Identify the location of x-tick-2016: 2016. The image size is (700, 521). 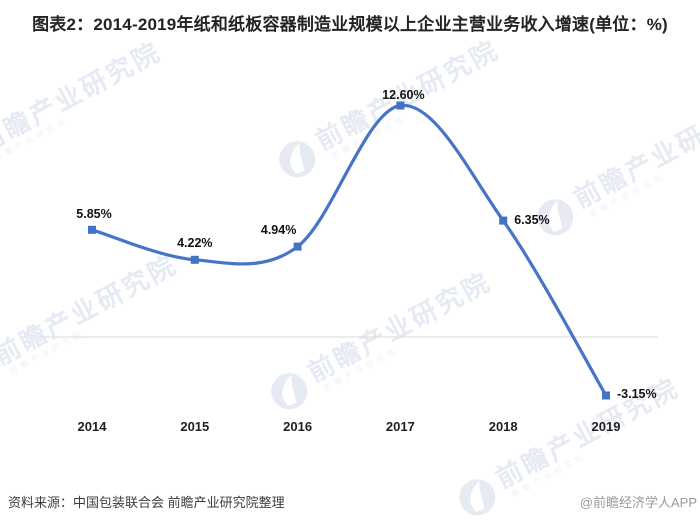
(298, 426).